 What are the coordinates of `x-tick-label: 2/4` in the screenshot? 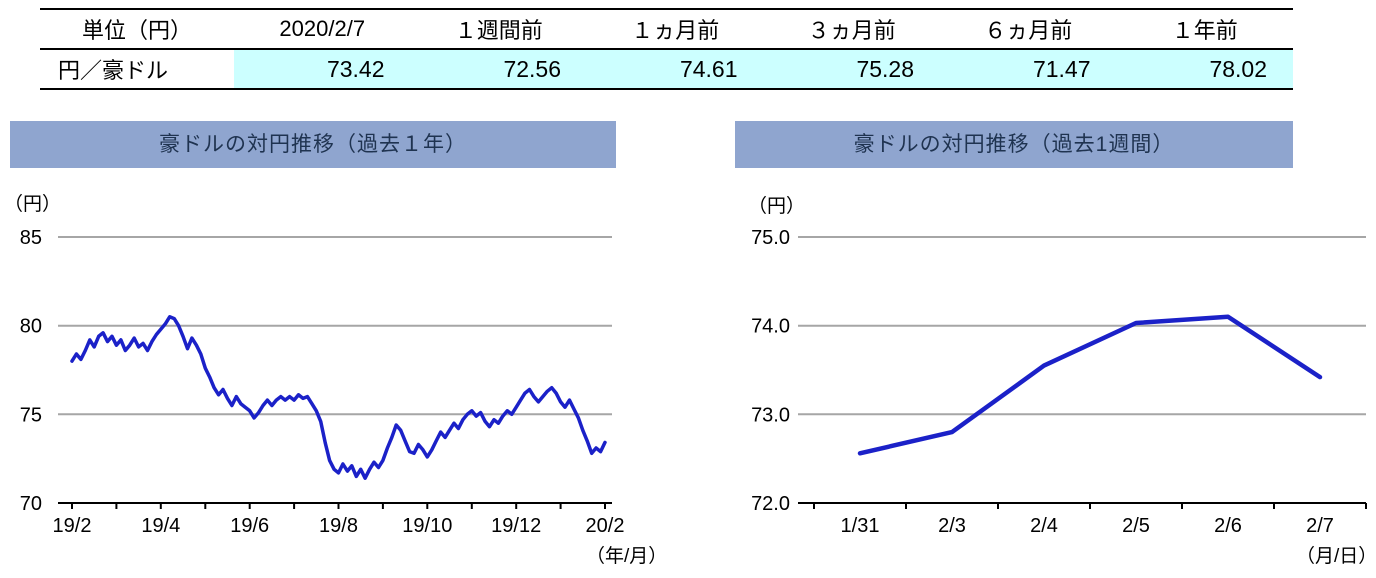 It's located at (1044, 526).